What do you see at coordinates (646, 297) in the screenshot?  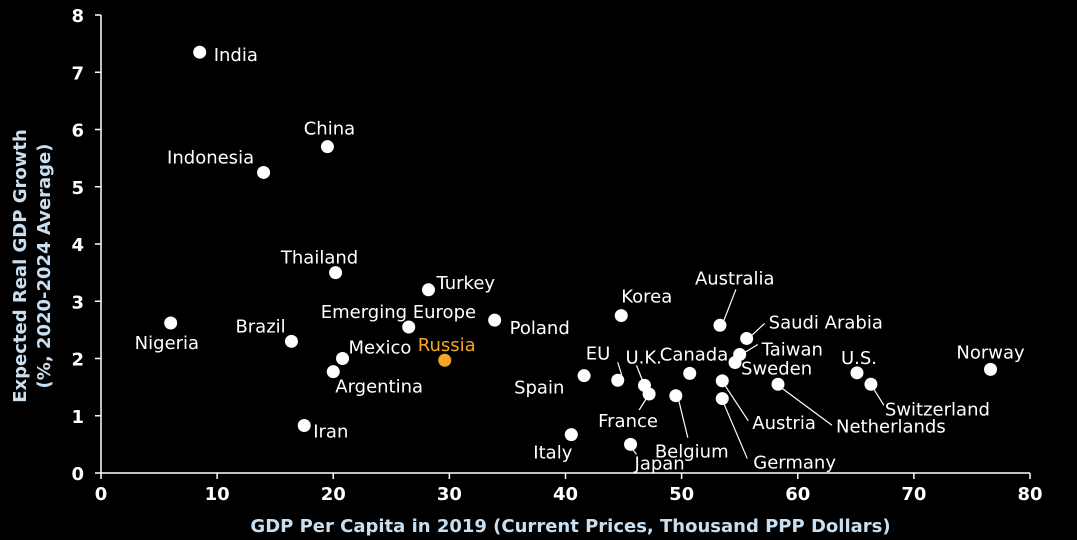 I see `label-korea: Korea` at bounding box center [646, 297].